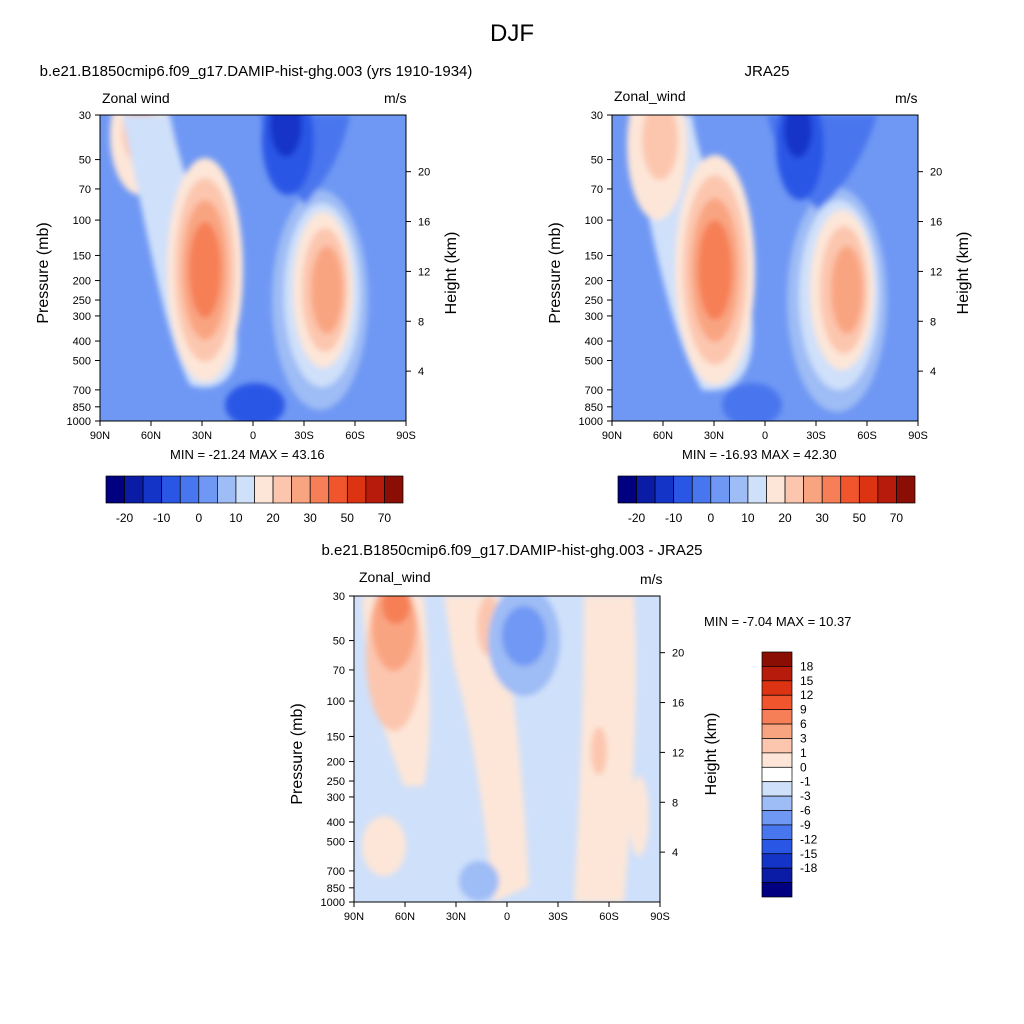 Image resolution: width=1024 pixels, height=1024 pixels. Describe the element at coordinates (348, 518) in the screenshot. I see `model-colorbar-label: 50` at that location.